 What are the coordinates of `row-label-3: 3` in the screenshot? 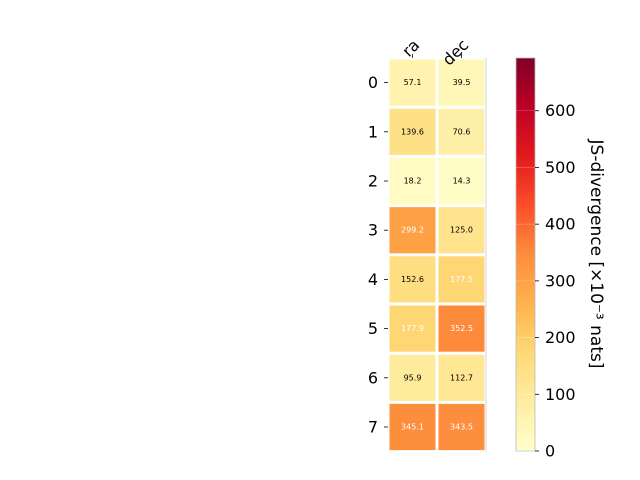 It's located at (373, 230).